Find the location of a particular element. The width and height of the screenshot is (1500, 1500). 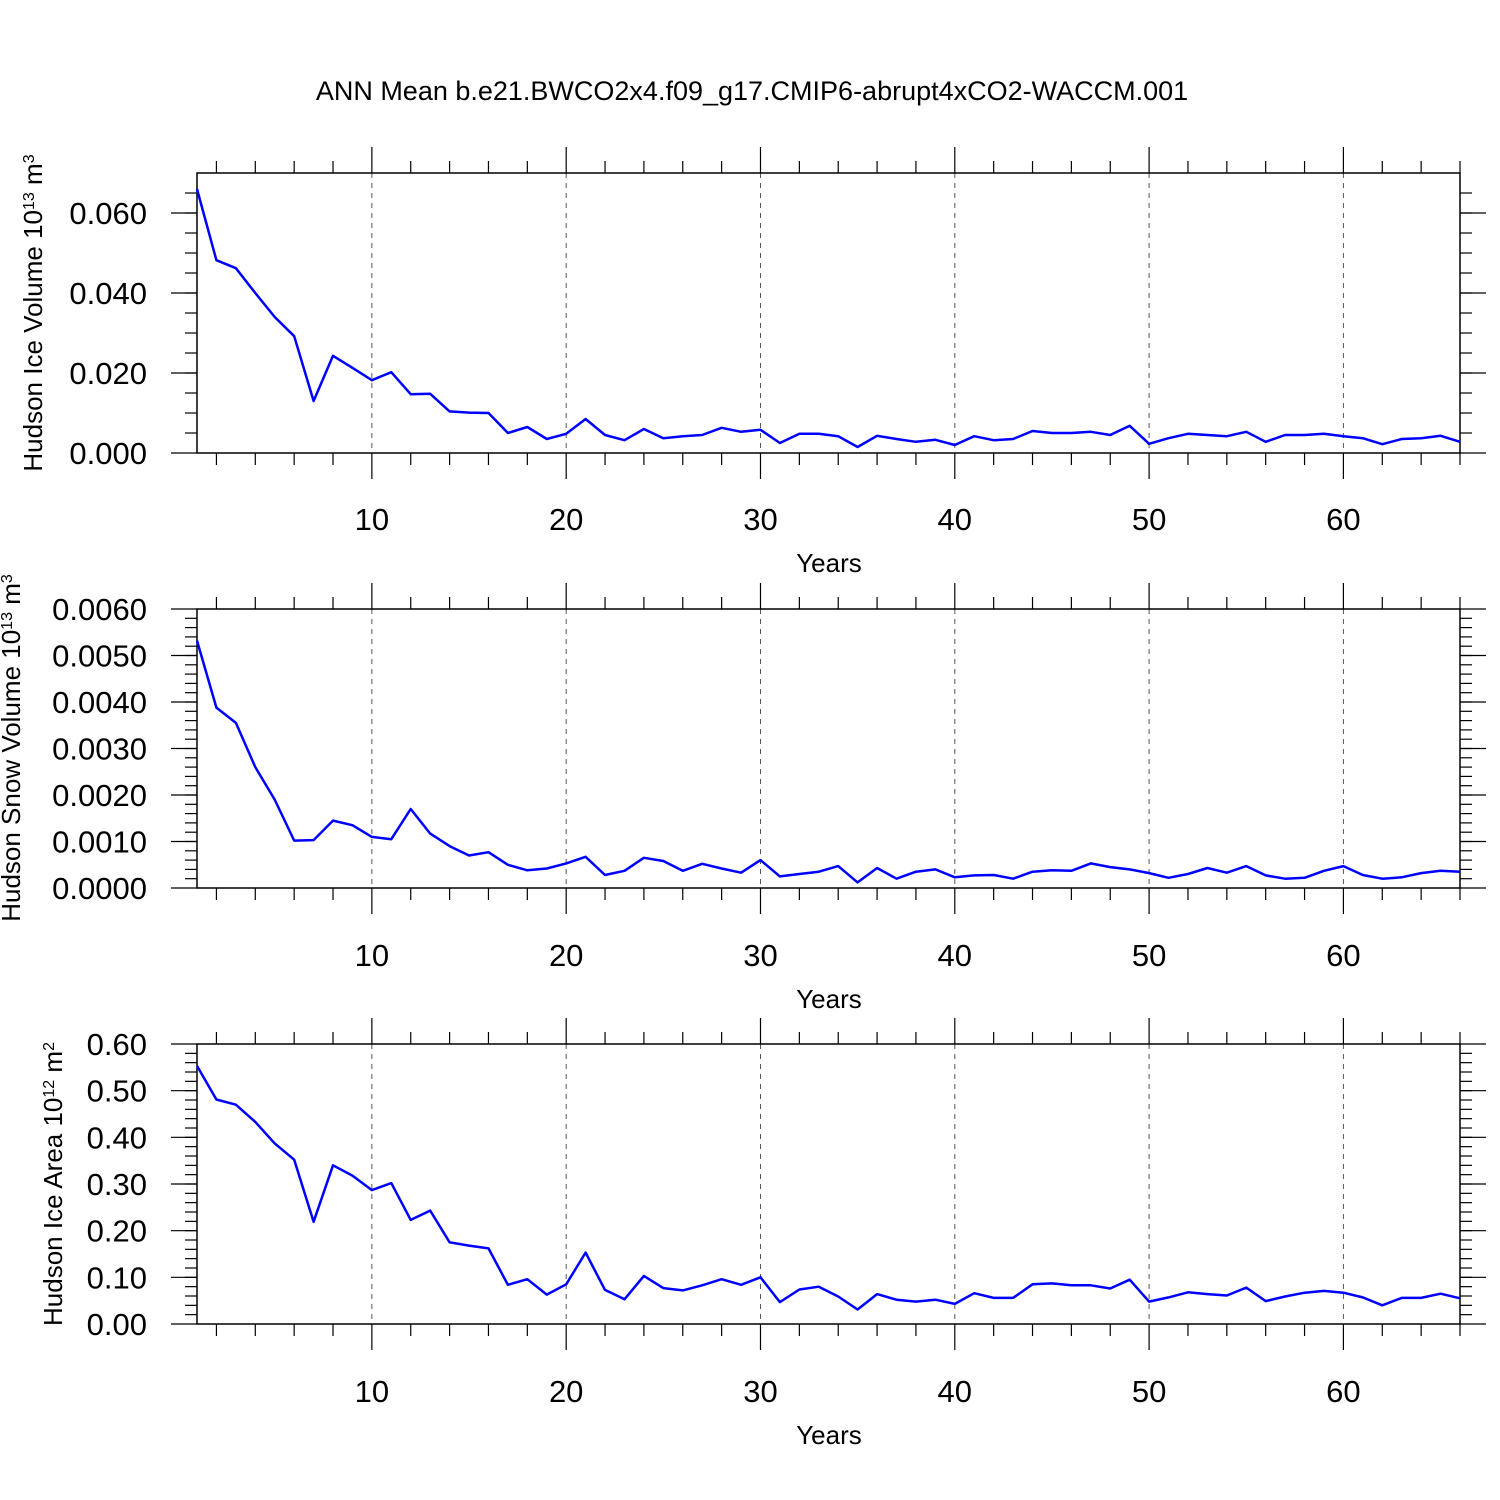

y-tick-label: 0.10 is located at coordinates (117, 1277).